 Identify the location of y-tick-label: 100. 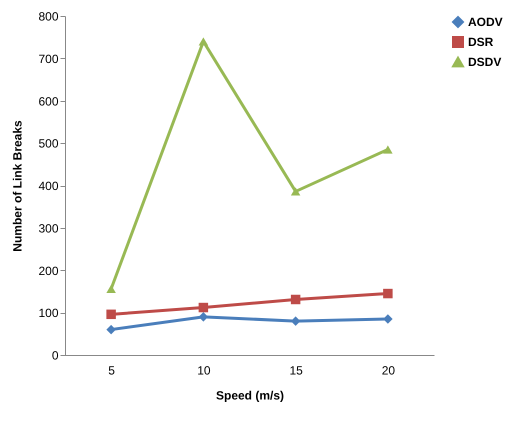
(48, 313).